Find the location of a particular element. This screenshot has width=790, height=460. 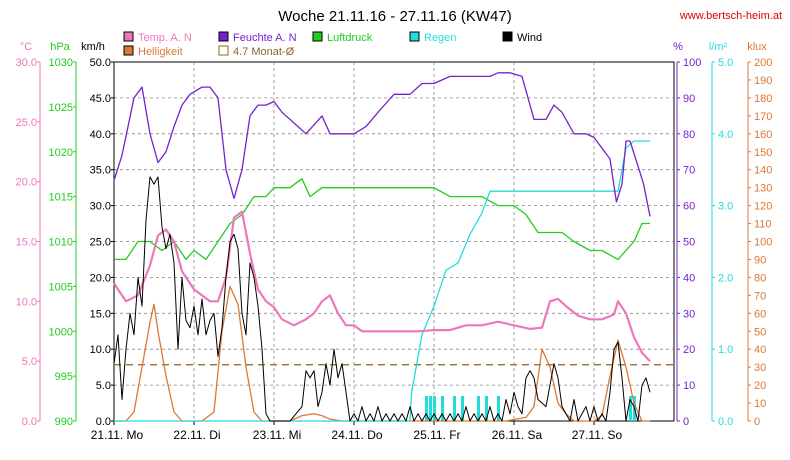

pressure-axis-tick-label: 990 is located at coordinates (64, 422).